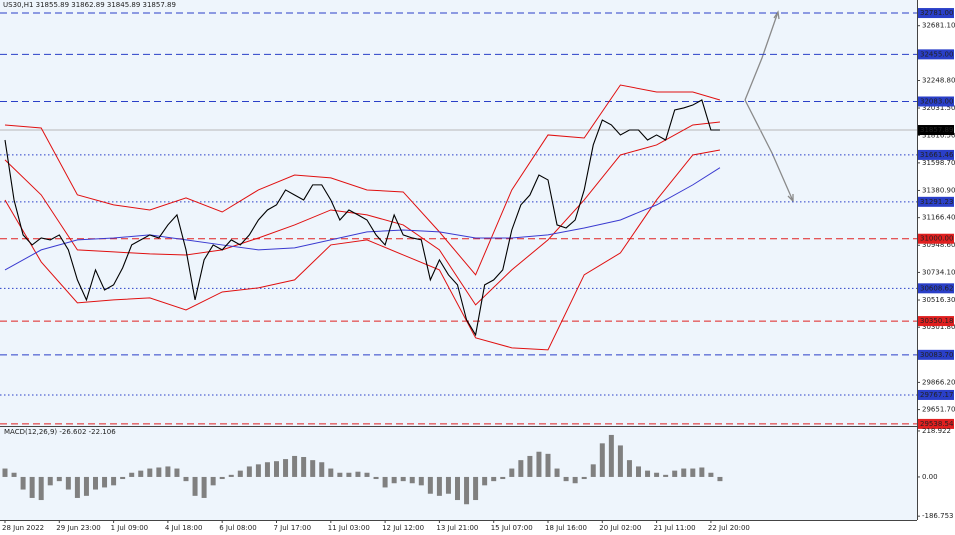  What do you see at coordinates (238, 528) in the screenshot?
I see `x-tick-label: 6 Jul 08:00` at bounding box center [238, 528].